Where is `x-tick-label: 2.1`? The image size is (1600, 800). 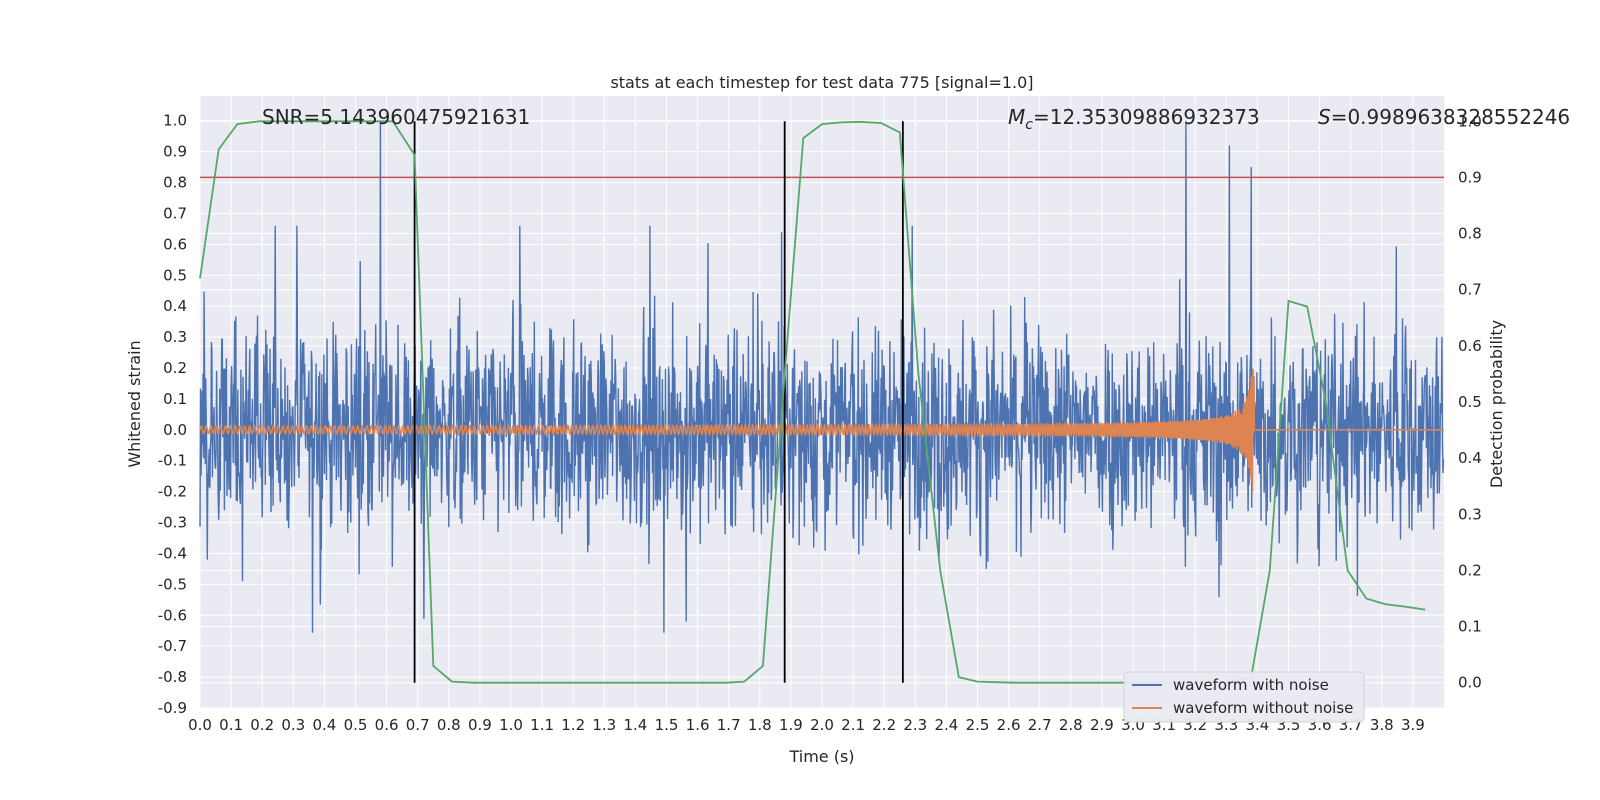 x-tick-label: 2.1 is located at coordinates (853, 725).